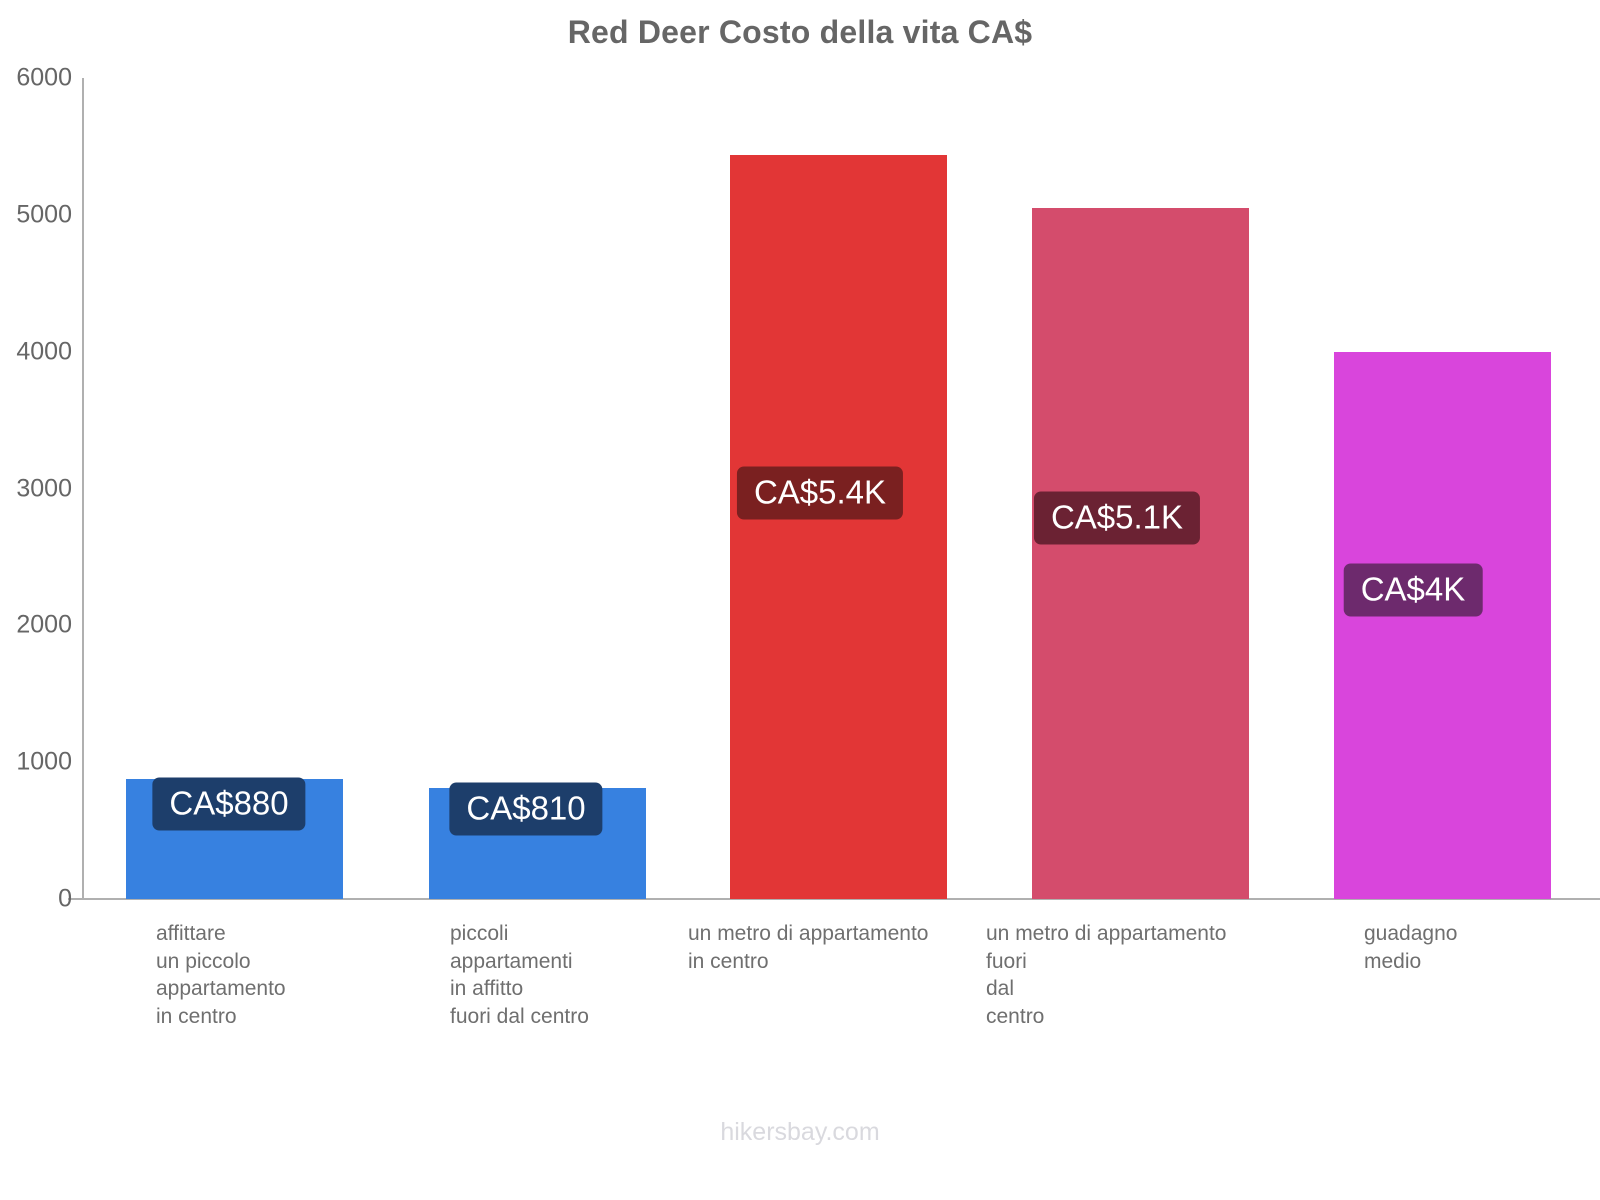  I want to click on category-label-line: appartamento, so click(221, 988).